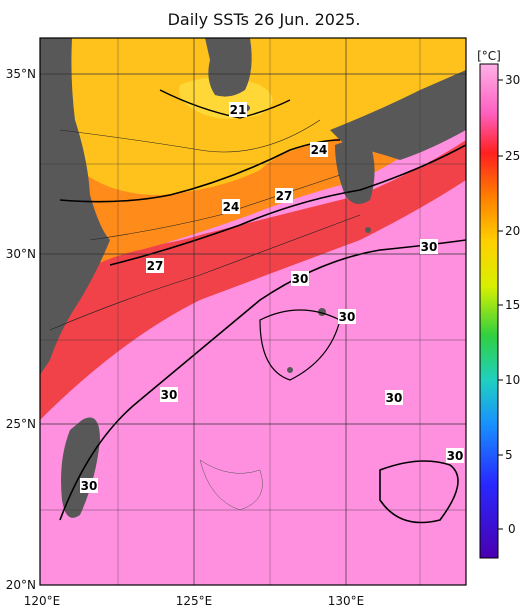 Image resolution: width=528 pixels, height=612 pixels. I want to click on colorbar-tick: 5, so click(509, 455).